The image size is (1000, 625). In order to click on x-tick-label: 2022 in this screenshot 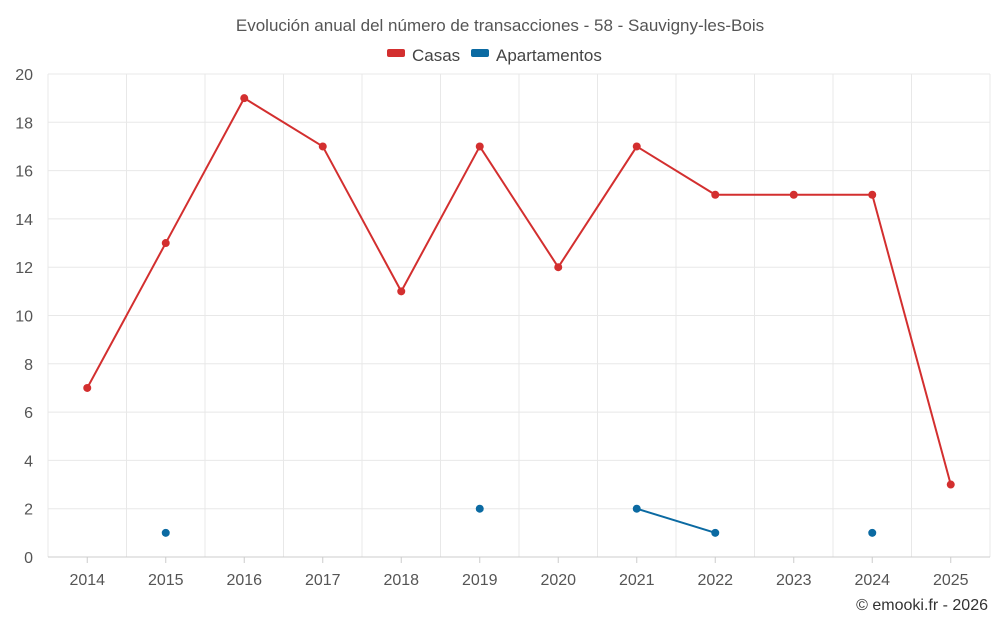, I will do `click(715, 580)`.